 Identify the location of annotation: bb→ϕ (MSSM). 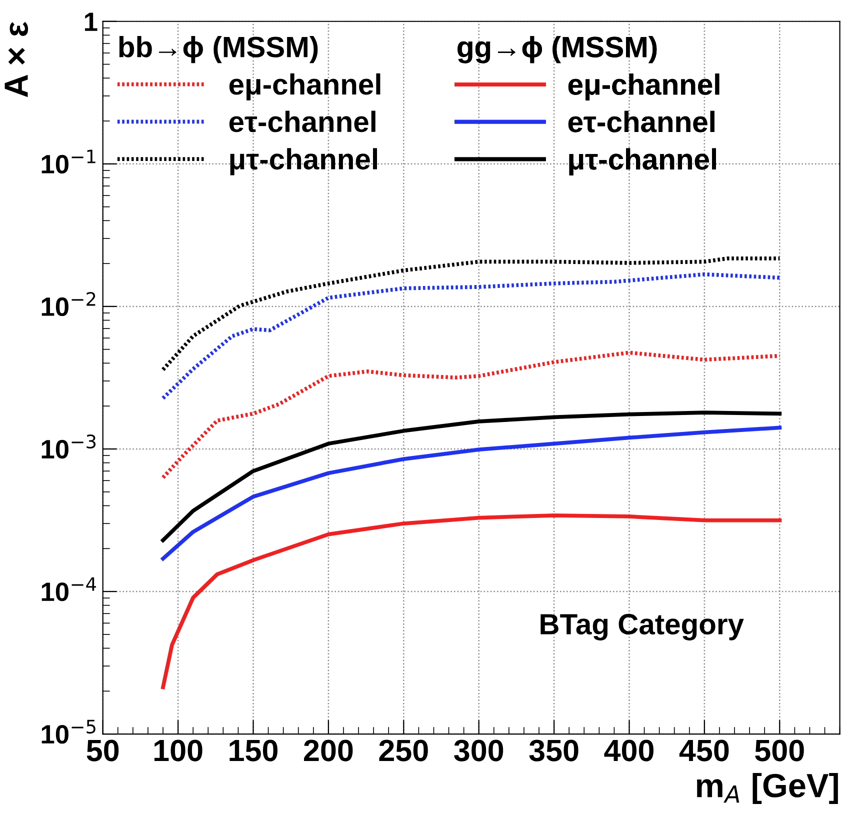
(218, 50).